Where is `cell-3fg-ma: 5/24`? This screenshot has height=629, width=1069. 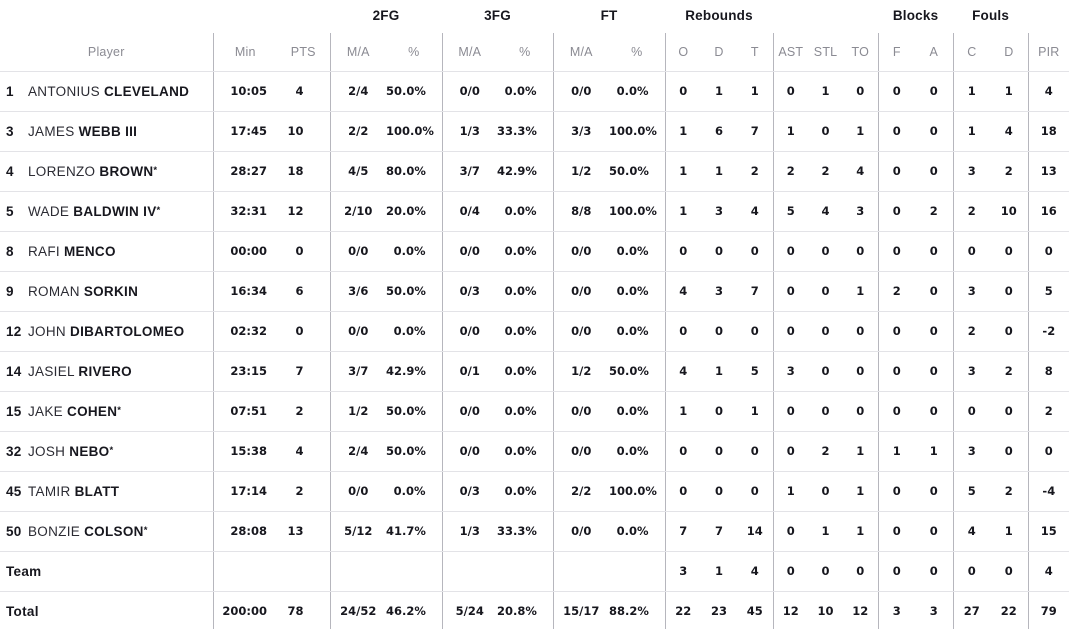 cell-3fg-ma: 5/24 is located at coordinates (469, 610).